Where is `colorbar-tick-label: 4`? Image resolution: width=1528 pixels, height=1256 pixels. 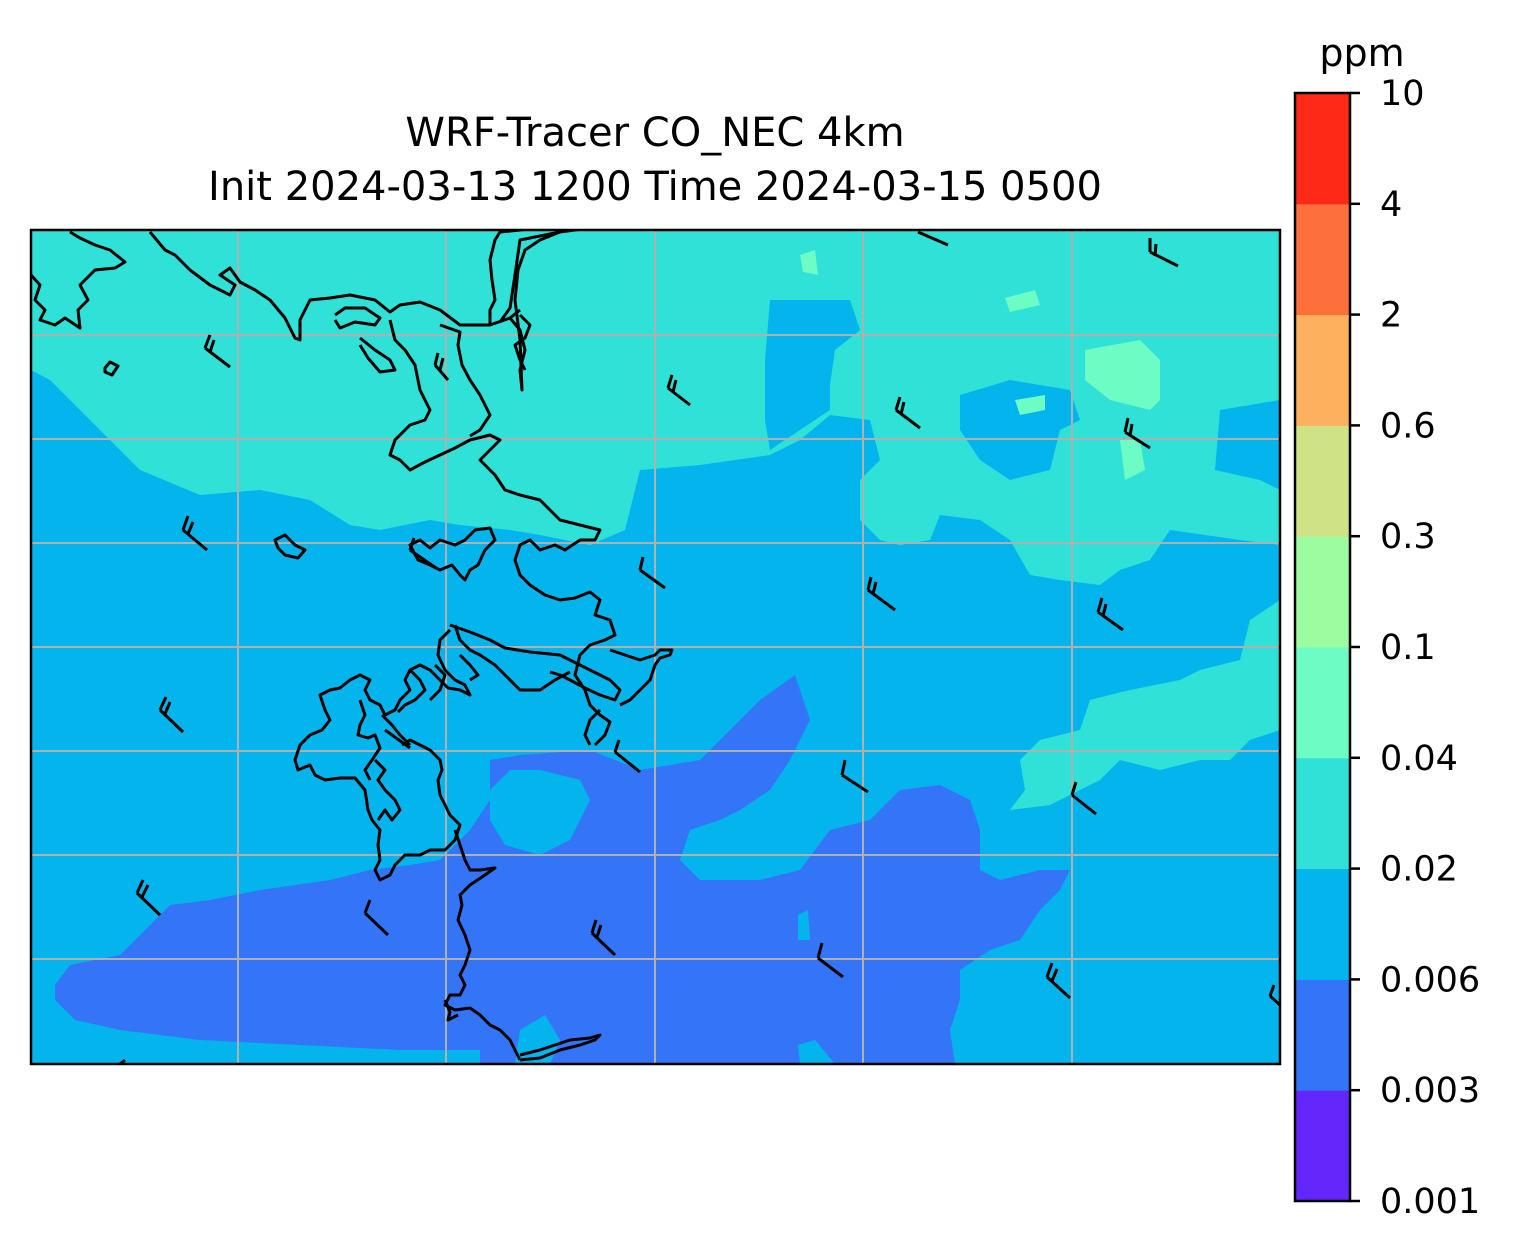 colorbar-tick-label: 4 is located at coordinates (1391, 205).